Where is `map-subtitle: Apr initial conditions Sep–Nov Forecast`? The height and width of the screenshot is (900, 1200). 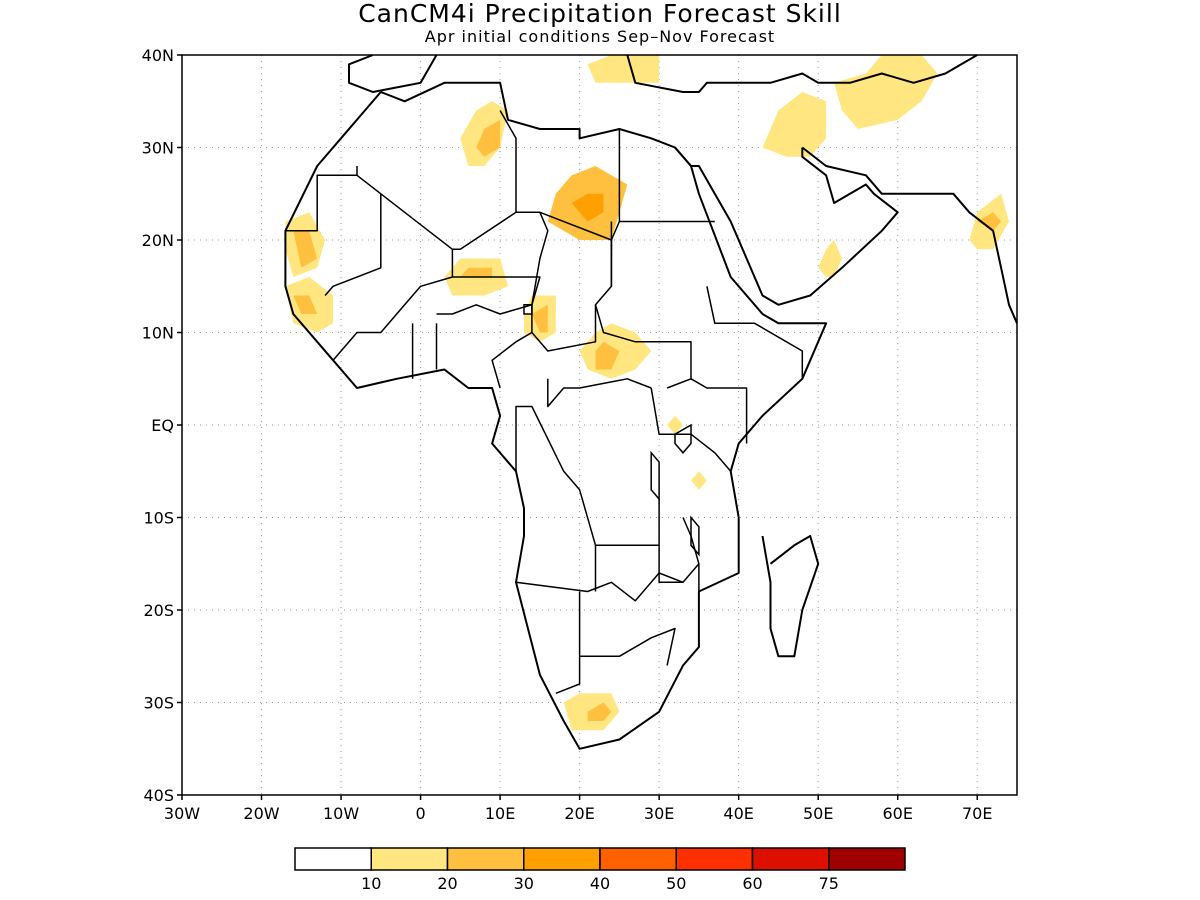 map-subtitle: Apr initial conditions Sep–Nov Forecast is located at coordinates (600, 36).